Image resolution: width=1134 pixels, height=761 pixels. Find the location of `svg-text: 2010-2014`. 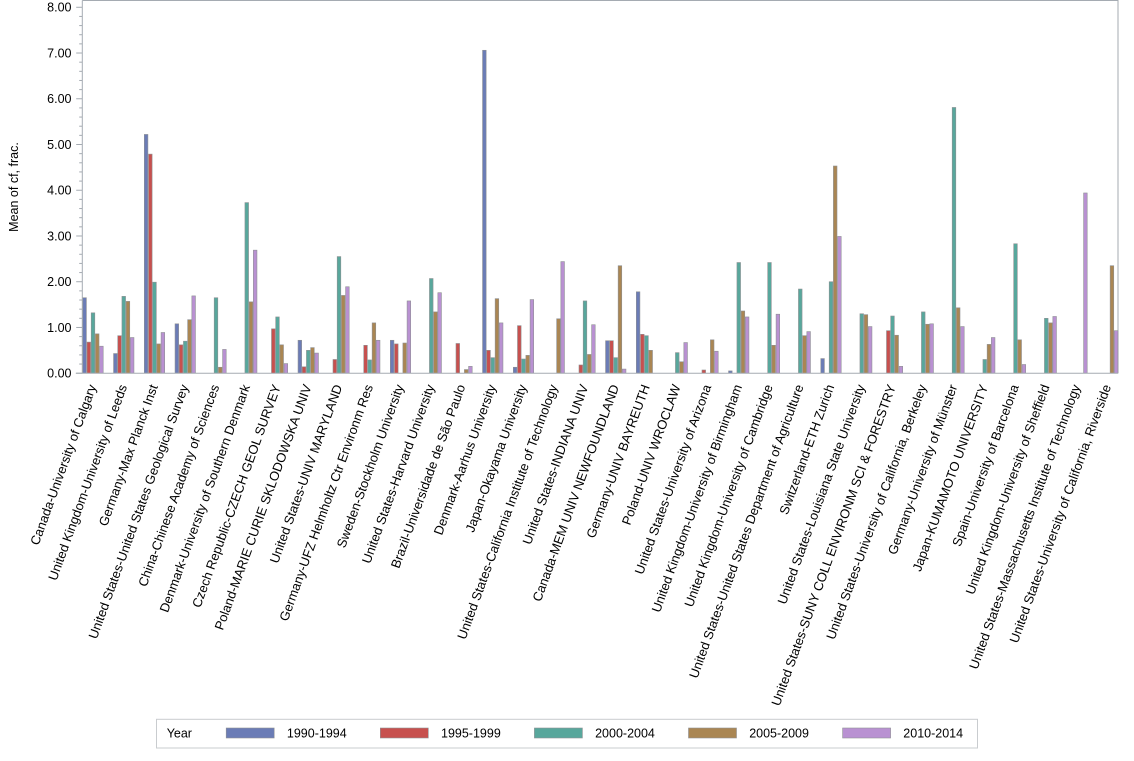

svg-text: 2010-2014 is located at coordinates (933, 734).